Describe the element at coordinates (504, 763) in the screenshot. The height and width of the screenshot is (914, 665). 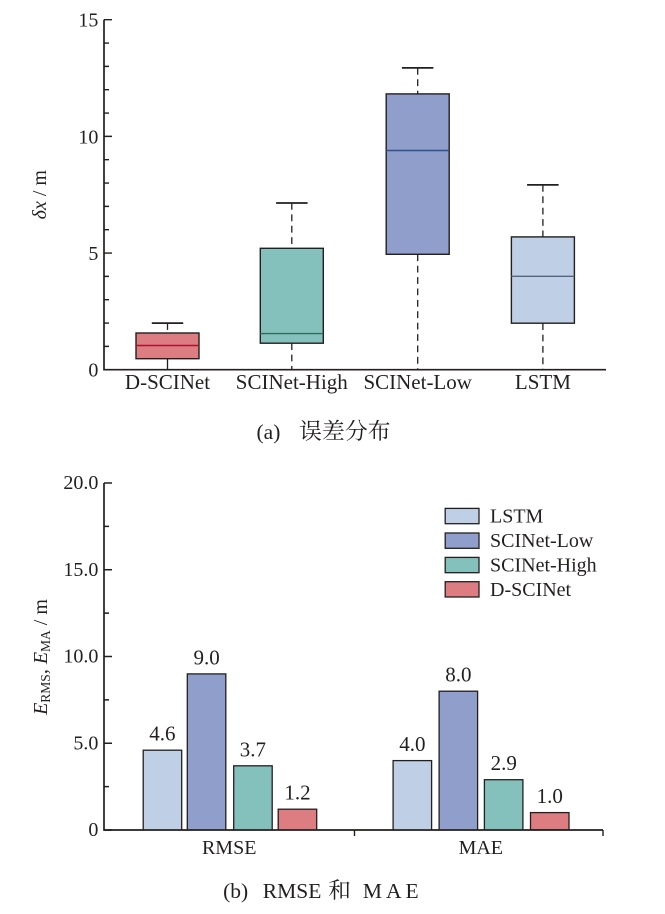
I see `svg-text: 2.9` at that location.